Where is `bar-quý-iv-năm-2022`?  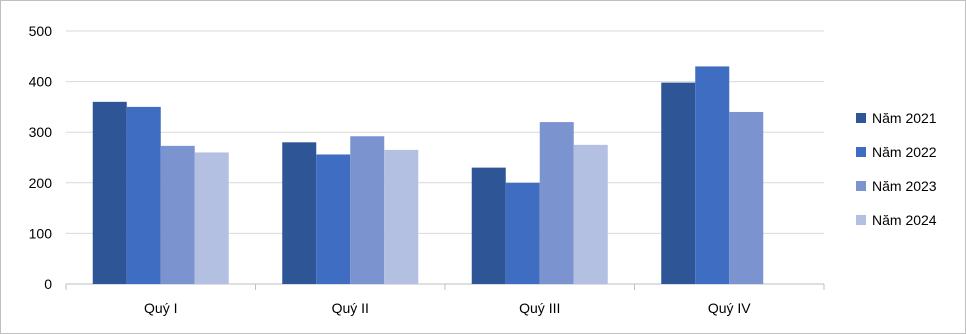
bar-quý-iv-năm-2022 is located at coordinates (712, 175).